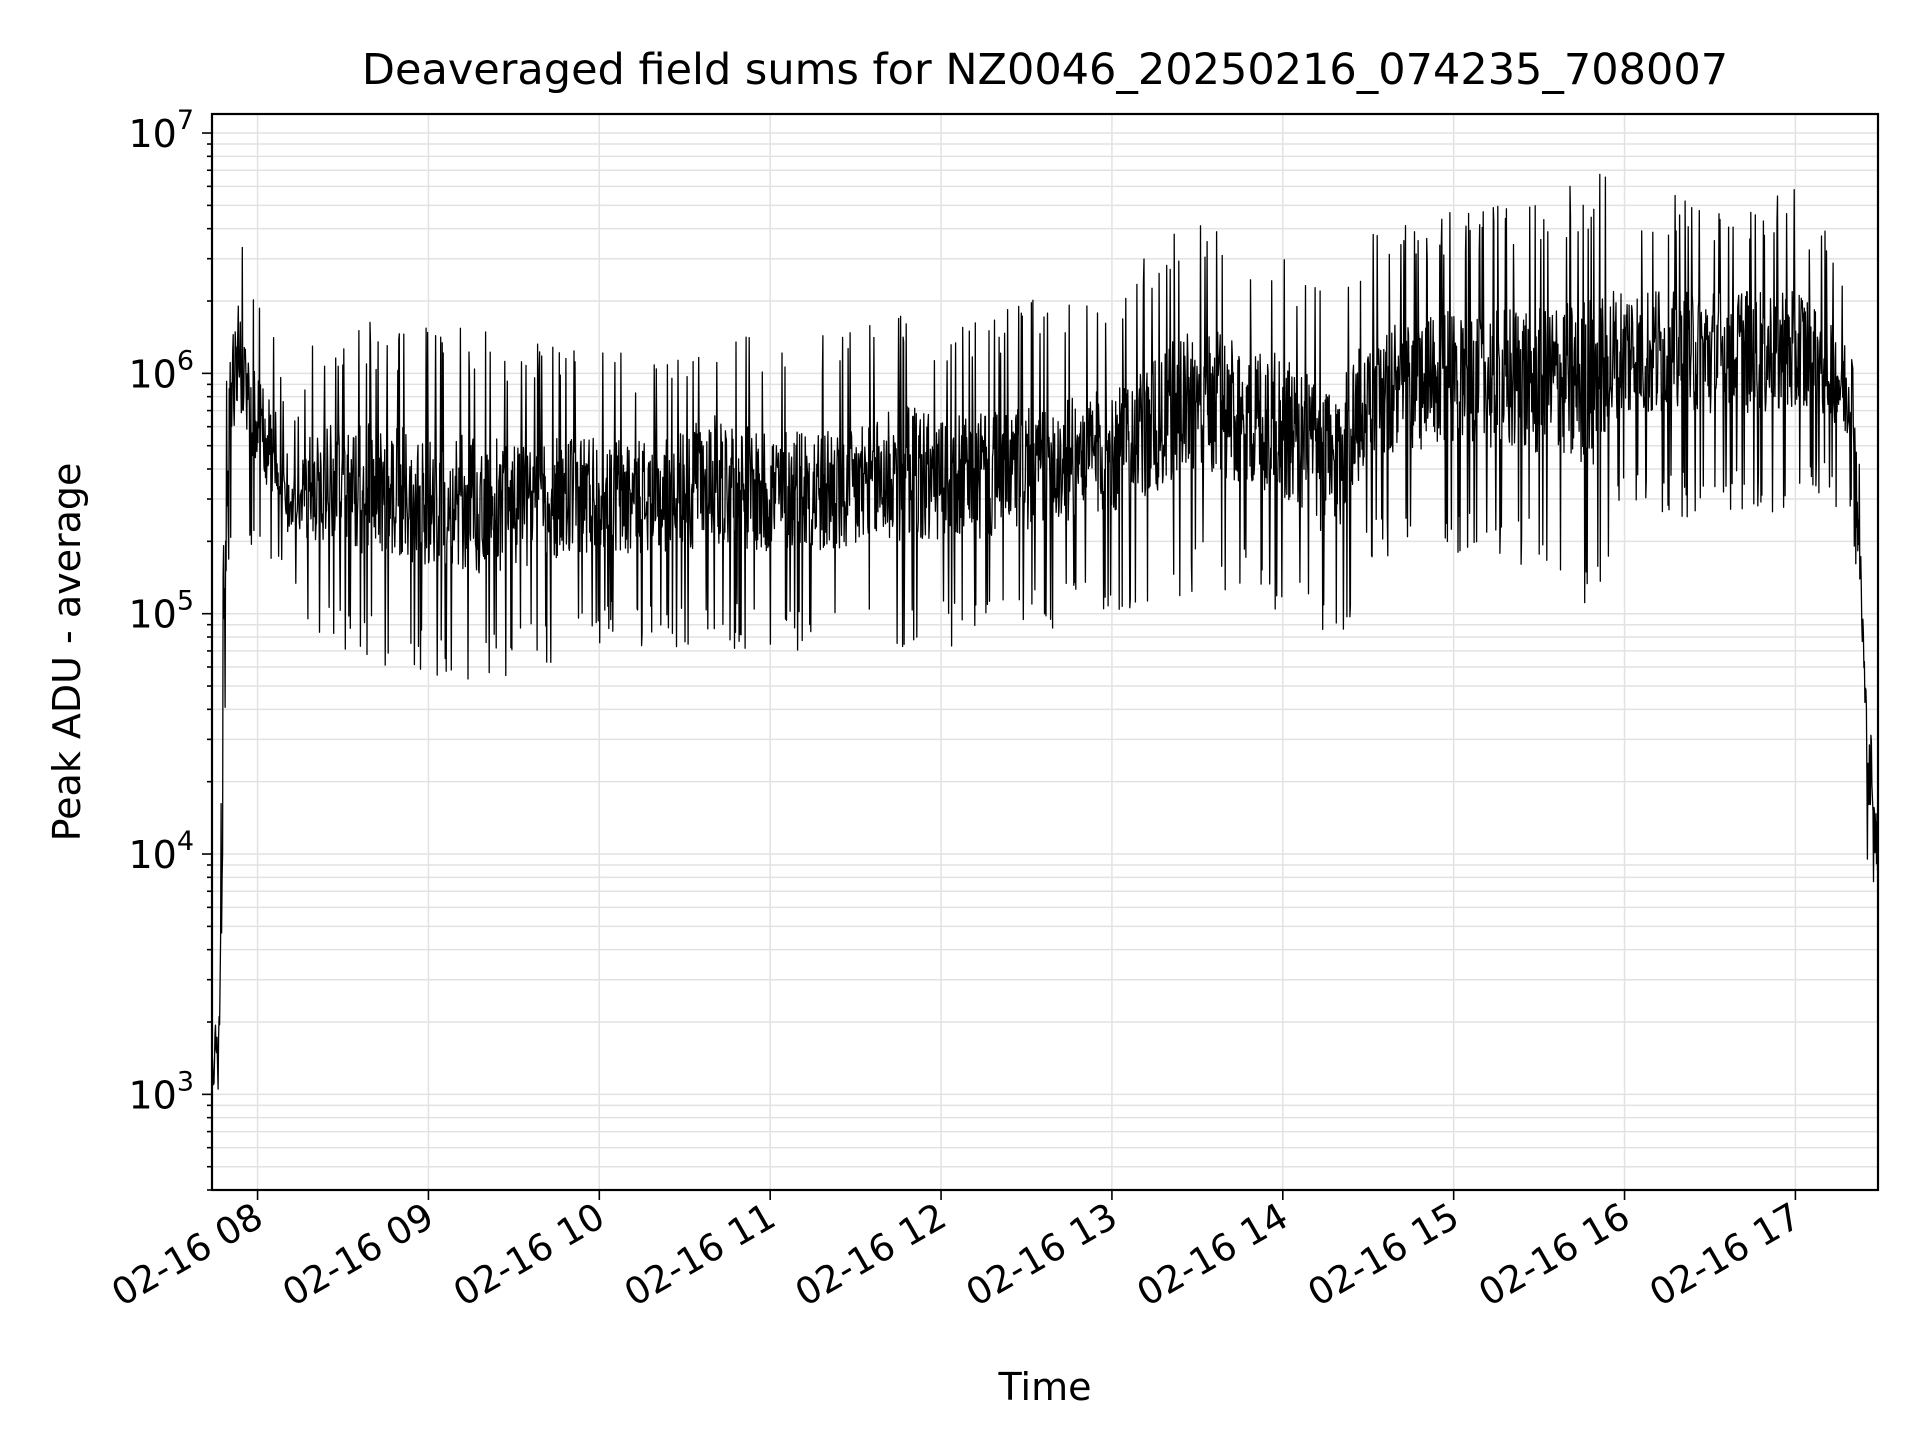  I want to click on y-tick-label: 10⁶, so click(161, 370).